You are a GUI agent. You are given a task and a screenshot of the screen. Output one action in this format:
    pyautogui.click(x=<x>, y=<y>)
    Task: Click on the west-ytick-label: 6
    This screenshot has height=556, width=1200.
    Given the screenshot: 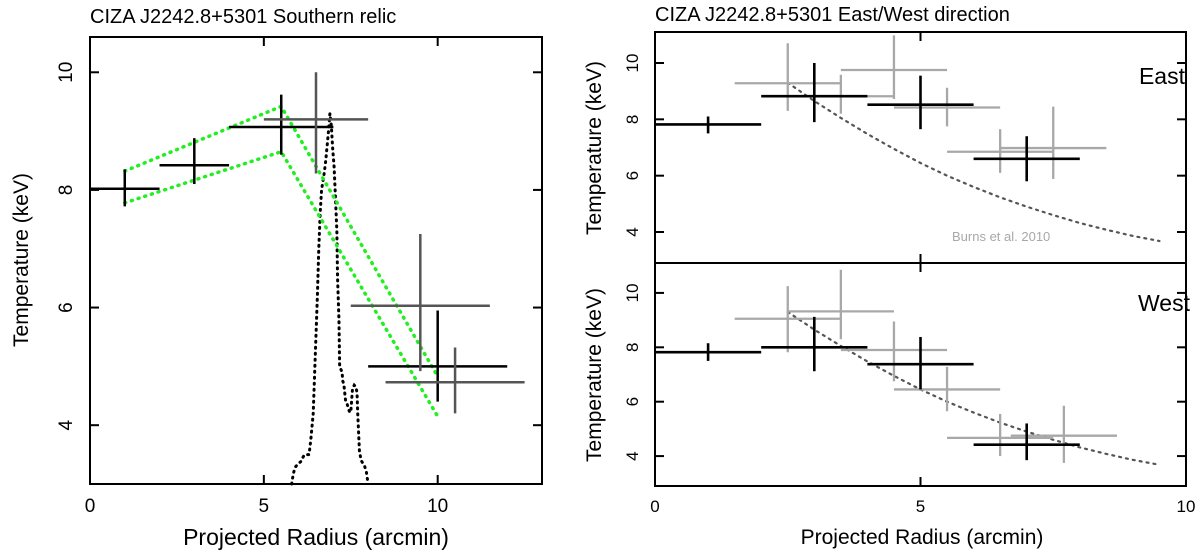 What is the action you would take?
    pyautogui.click(x=632, y=401)
    